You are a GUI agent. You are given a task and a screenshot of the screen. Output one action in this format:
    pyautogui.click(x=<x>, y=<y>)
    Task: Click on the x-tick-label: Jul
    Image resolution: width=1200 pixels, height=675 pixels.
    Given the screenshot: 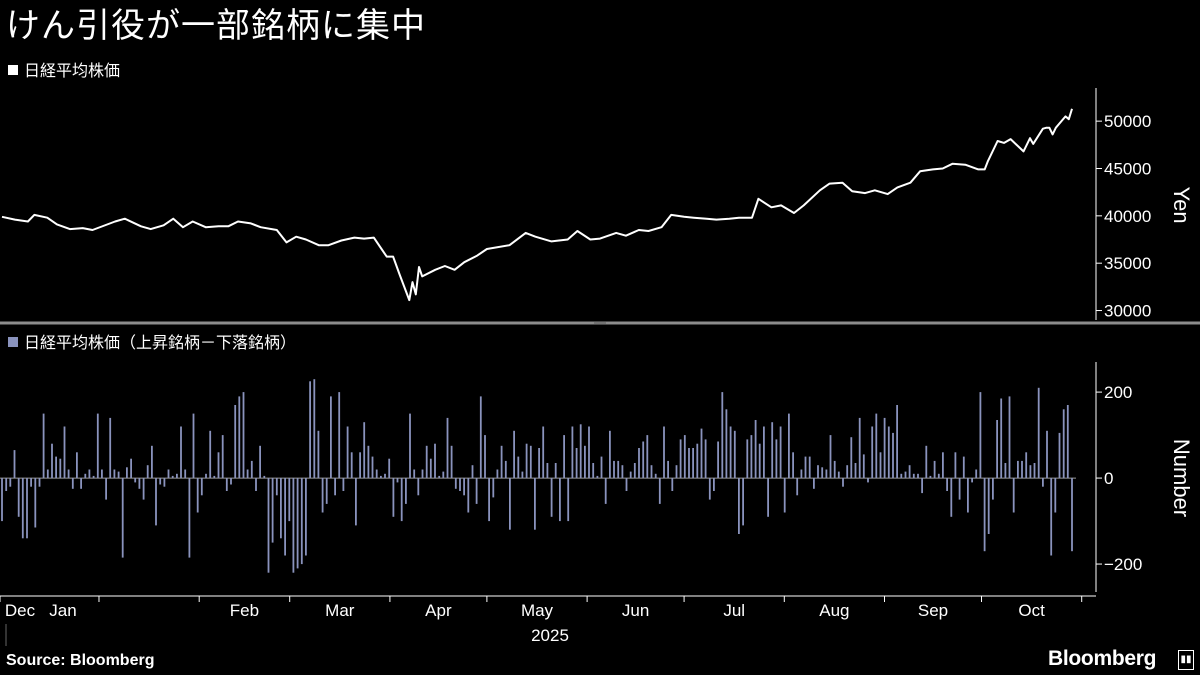 What is the action you would take?
    pyautogui.click(x=734, y=610)
    